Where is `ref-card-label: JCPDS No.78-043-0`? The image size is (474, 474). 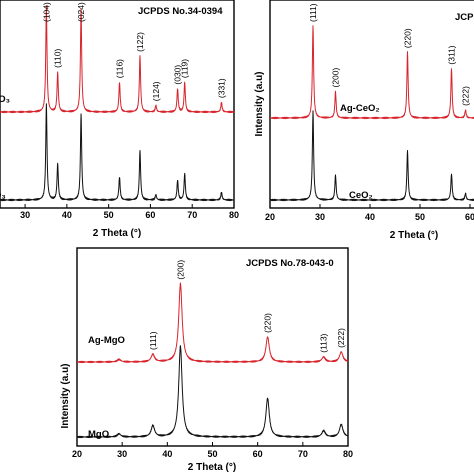 ref-card-label: JCPDS No.78-043-0 is located at coordinates (290, 263).